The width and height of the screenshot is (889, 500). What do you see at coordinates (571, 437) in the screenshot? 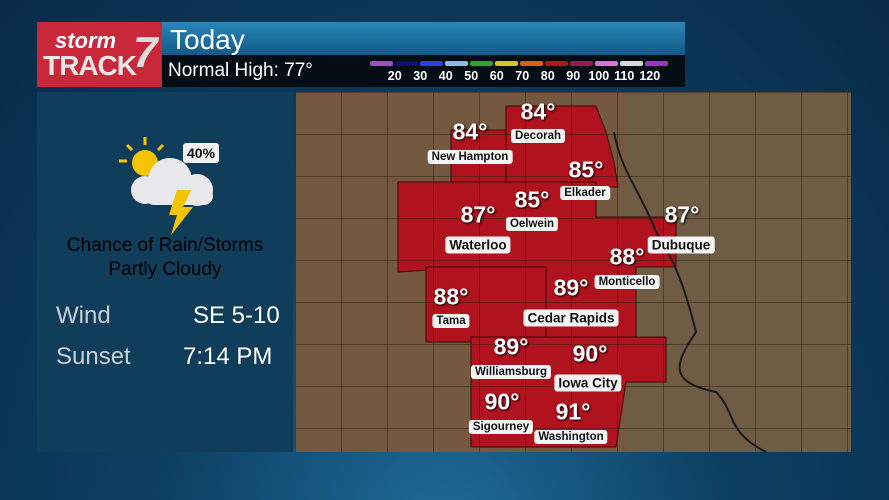
I see `city-name-label: Washington` at bounding box center [571, 437].